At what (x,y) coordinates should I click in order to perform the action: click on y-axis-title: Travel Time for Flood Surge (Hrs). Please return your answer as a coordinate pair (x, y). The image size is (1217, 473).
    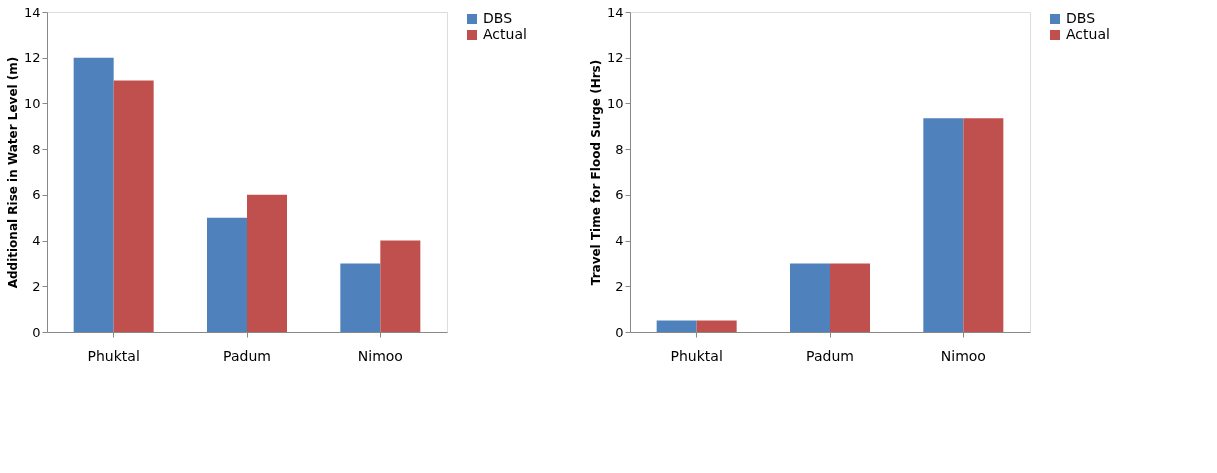
    Looking at the image, I should click on (595, 172).